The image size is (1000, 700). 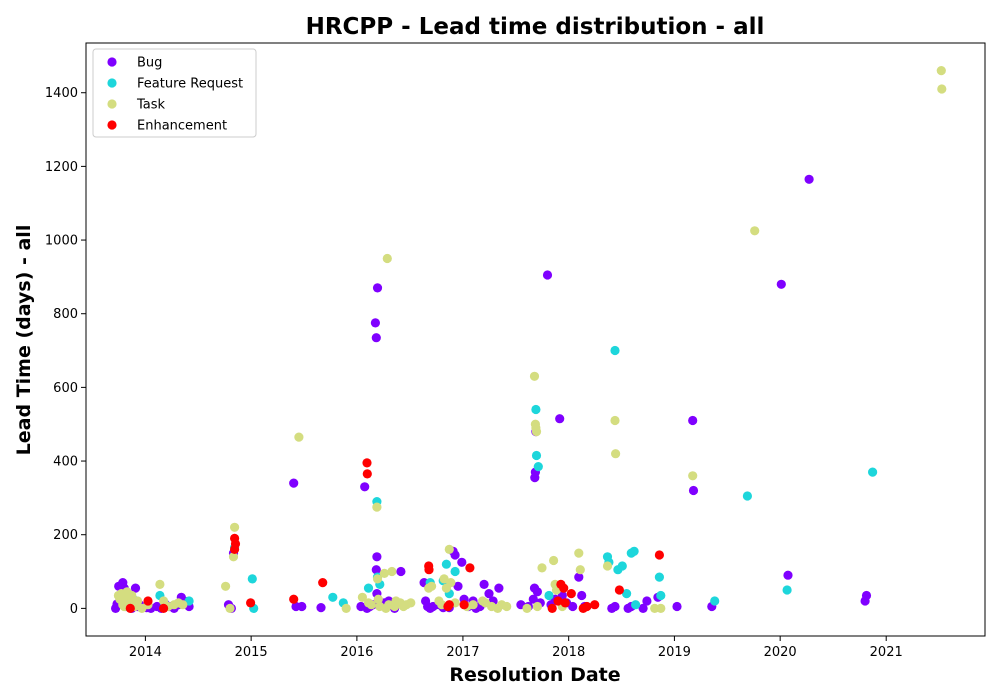 What do you see at coordinates (149, 63) in the screenshot?
I see `legend-label: Bug` at bounding box center [149, 63].